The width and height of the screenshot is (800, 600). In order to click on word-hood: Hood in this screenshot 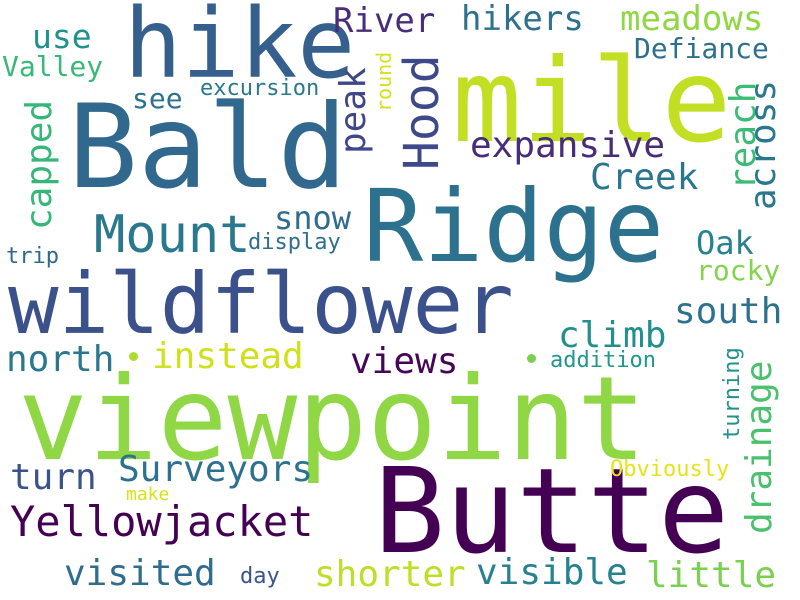, I will do `click(422, 112)`.